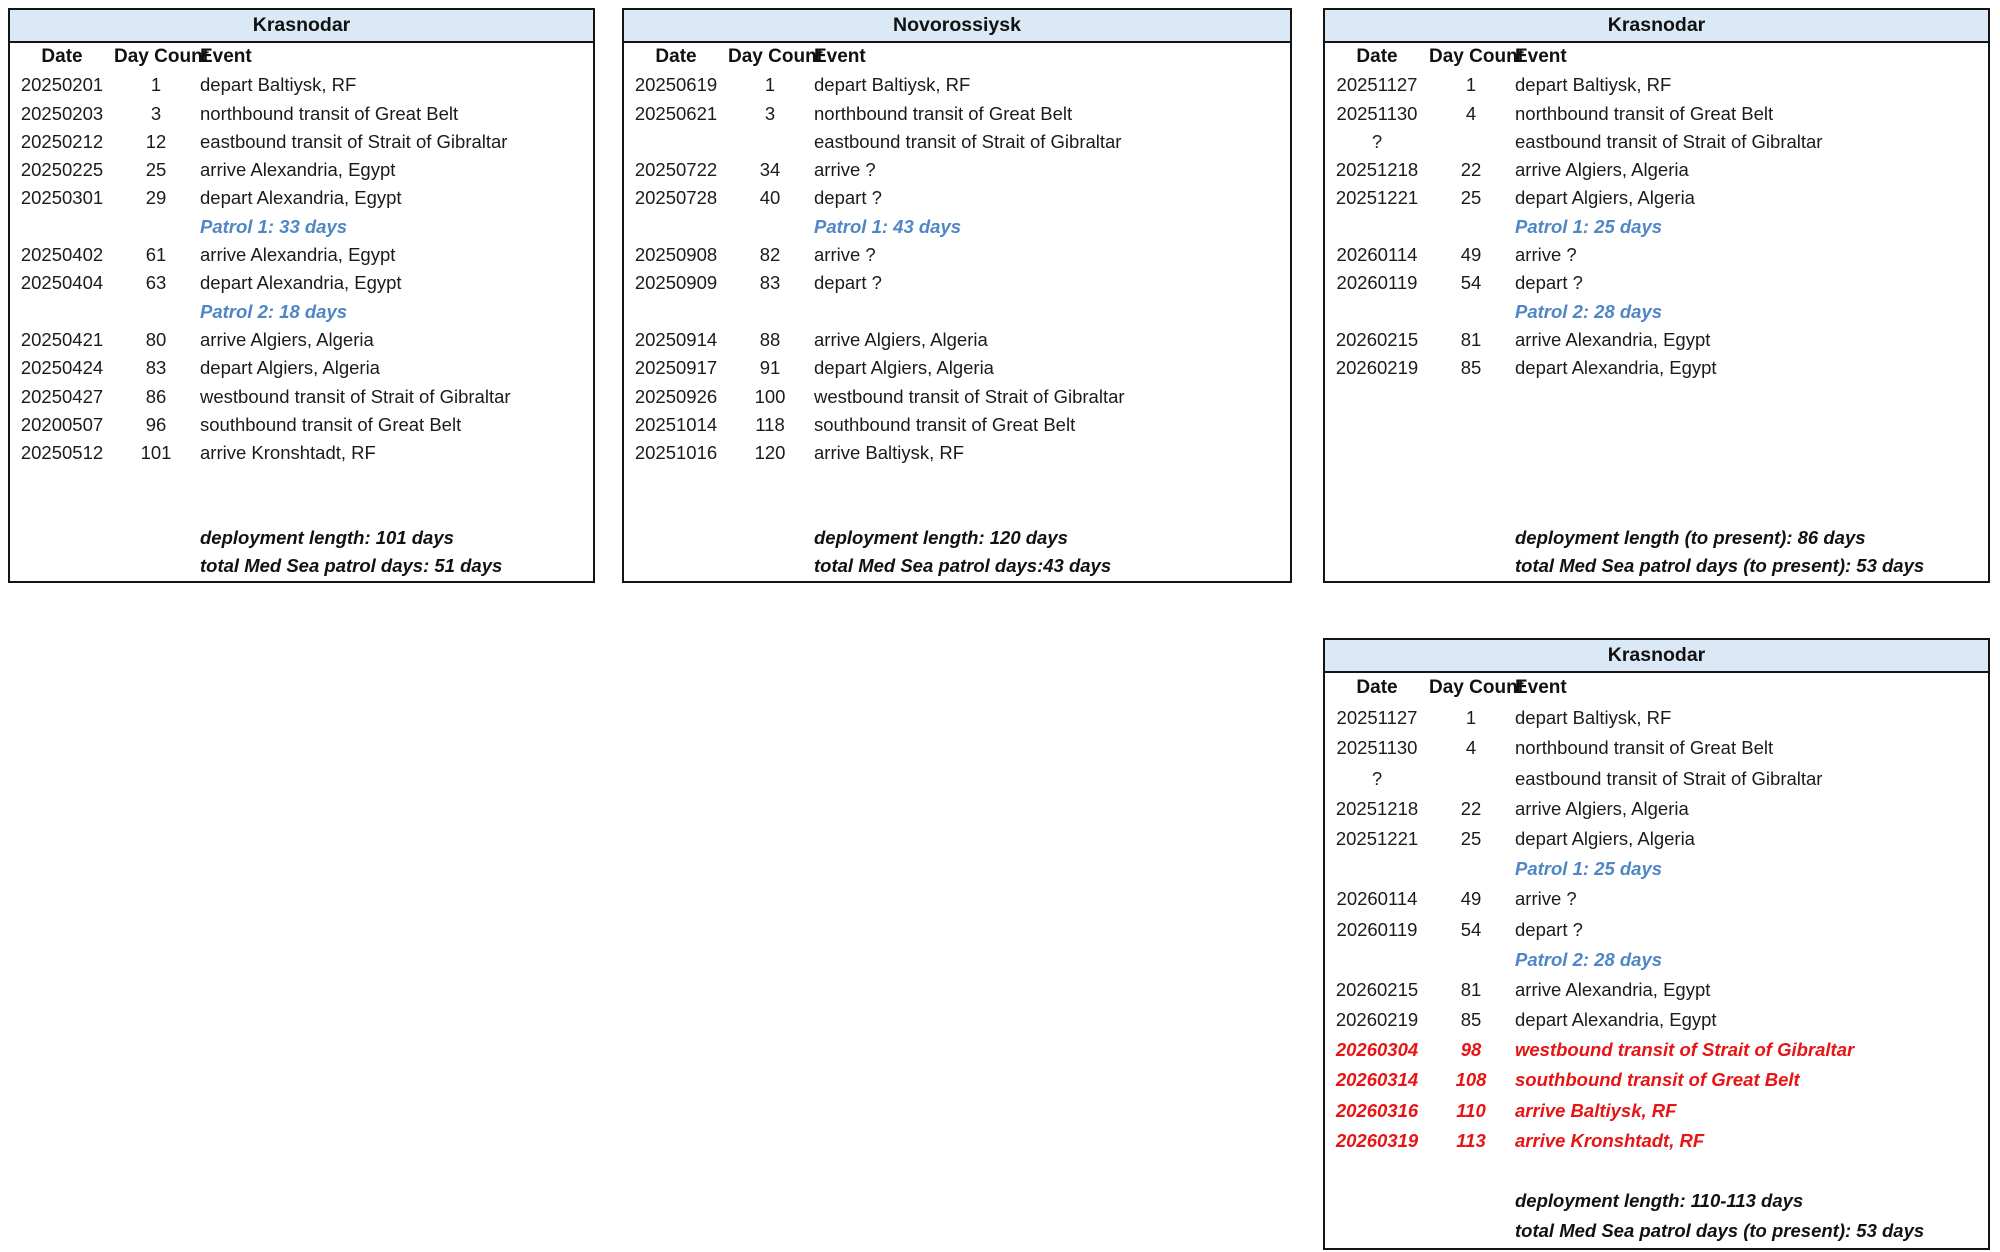 This screenshot has height=1252, width=2000. I want to click on date-cell: 20251221, so click(1377, 838).